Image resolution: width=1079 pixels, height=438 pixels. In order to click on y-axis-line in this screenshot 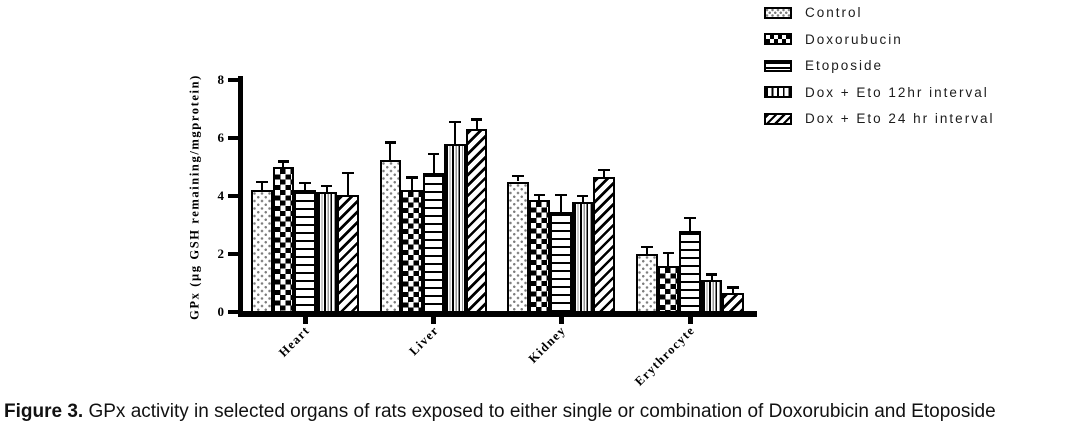, I will do `click(240, 196)`.